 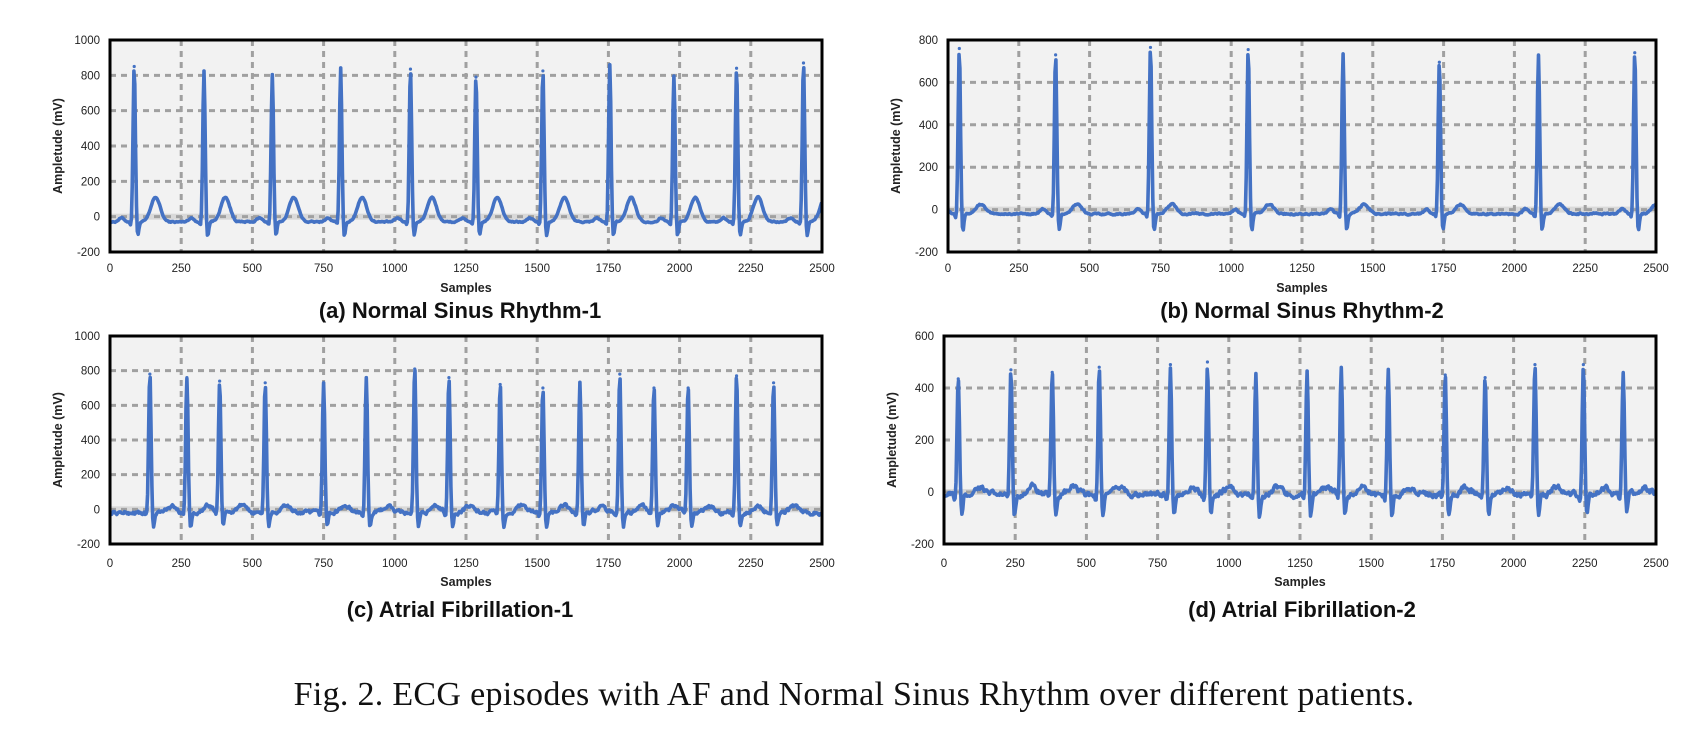 I want to click on x-tick-label: 250, so click(x=181, y=269).